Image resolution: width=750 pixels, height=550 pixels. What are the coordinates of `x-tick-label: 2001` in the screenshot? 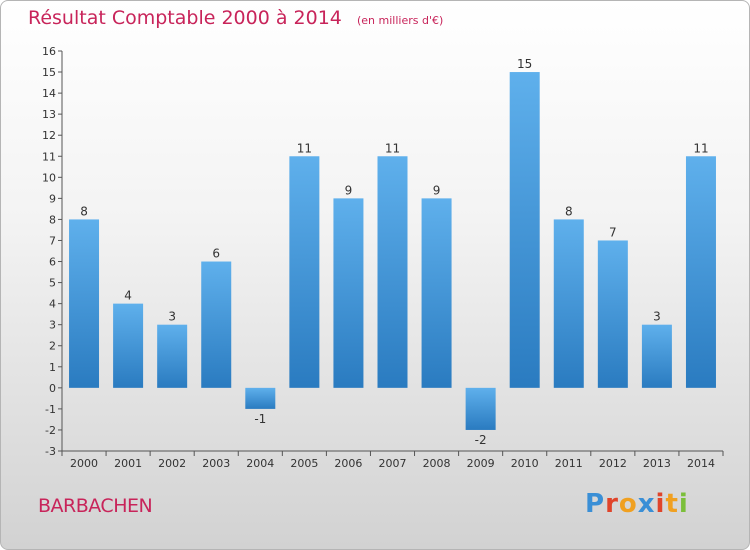 It's located at (128, 463).